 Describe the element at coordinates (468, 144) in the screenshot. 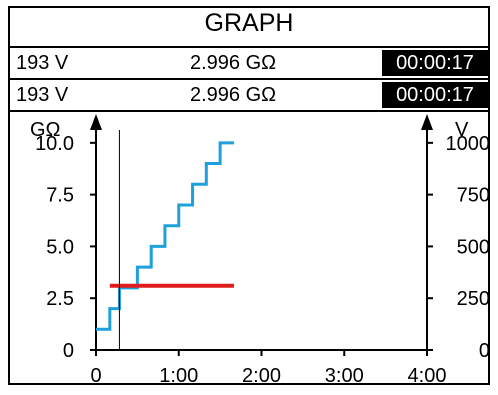

I see `right-axis-tick-label: 1000` at that location.